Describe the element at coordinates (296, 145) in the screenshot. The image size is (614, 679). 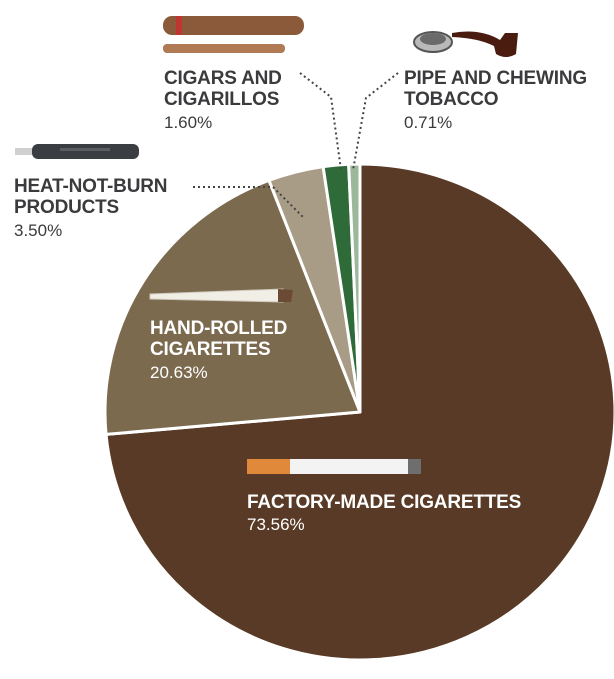
I see `leader-lines` at that location.